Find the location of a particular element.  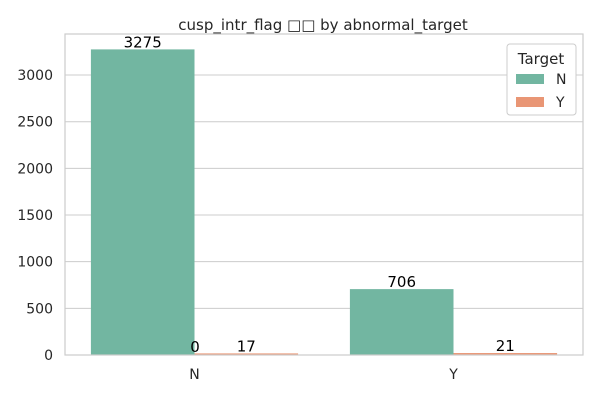

data-label: 3275 is located at coordinates (143, 42).